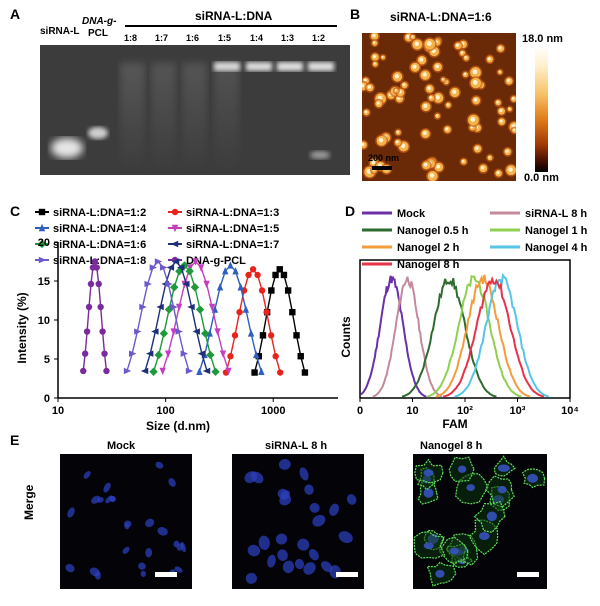  Describe the element at coordinates (257, 38) in the screenshot. I see `ratio-label: 1:4` at that location.